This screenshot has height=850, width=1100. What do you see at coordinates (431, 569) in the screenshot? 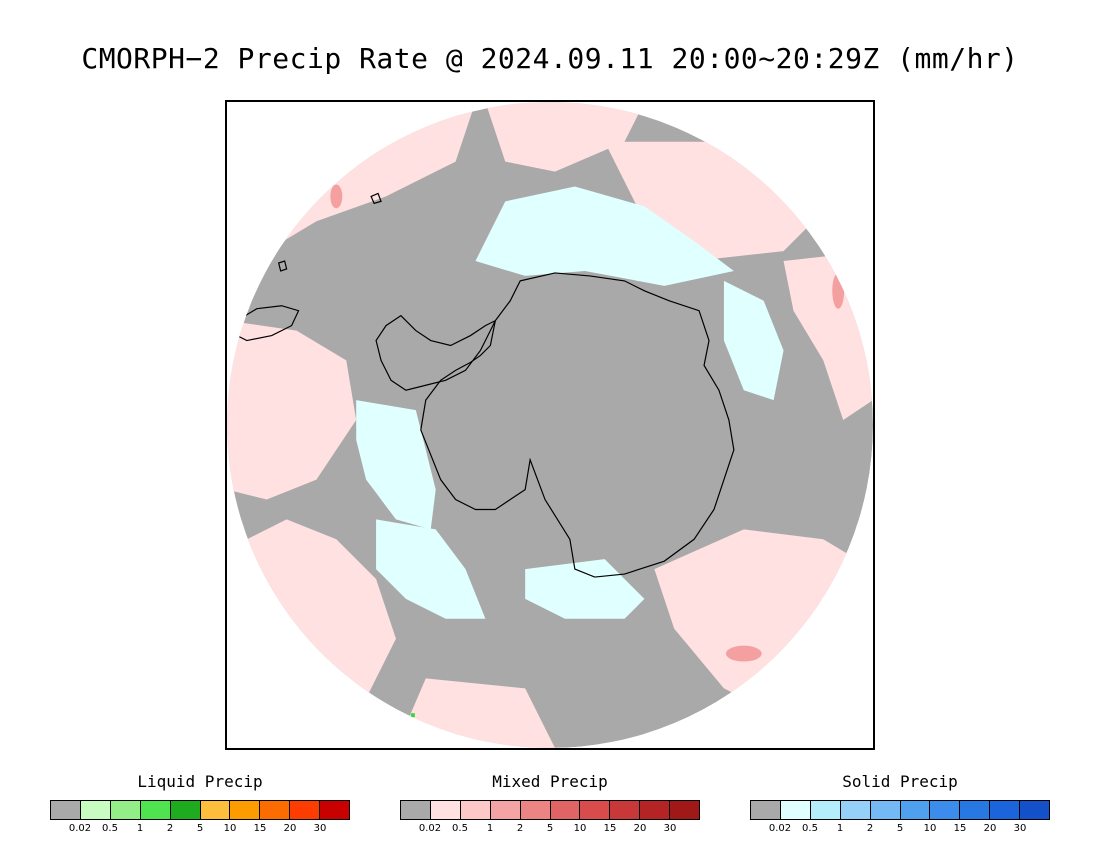
I see `solid-precip-region-southwest` at bounding box center [431, 569].